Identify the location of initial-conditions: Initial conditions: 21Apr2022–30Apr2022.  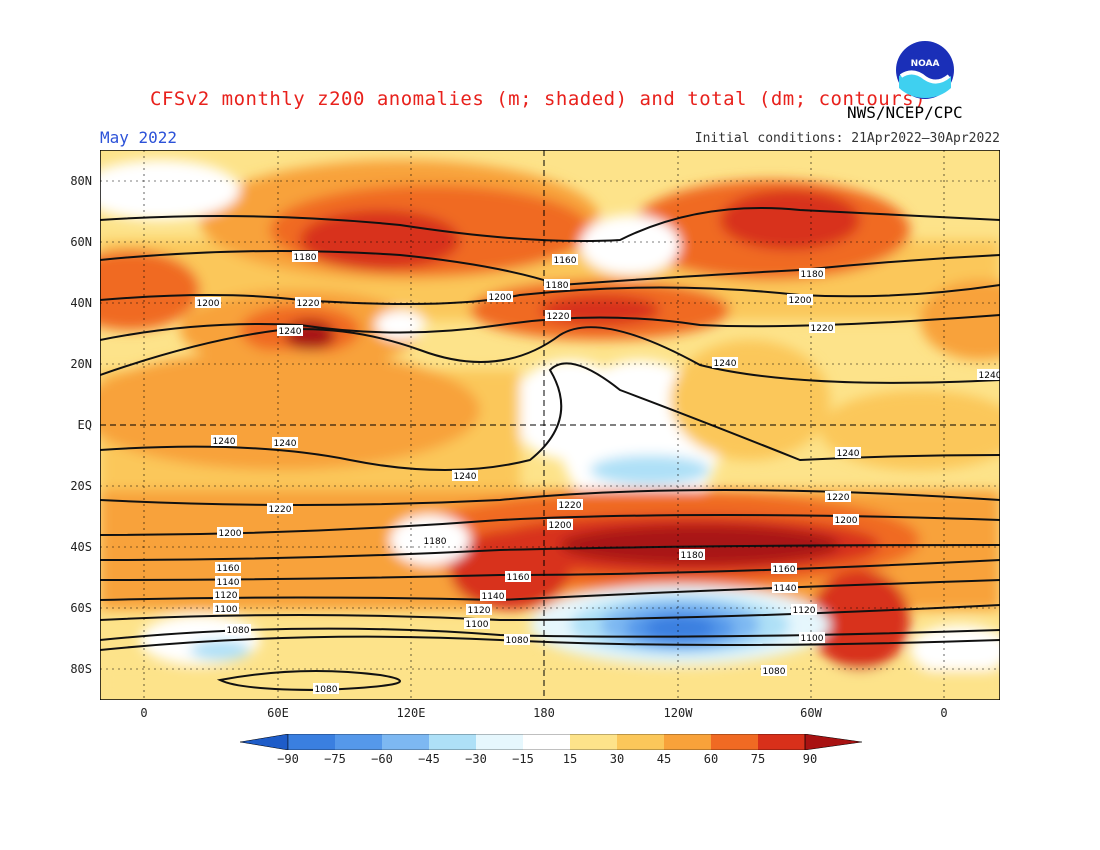
(847, 138).